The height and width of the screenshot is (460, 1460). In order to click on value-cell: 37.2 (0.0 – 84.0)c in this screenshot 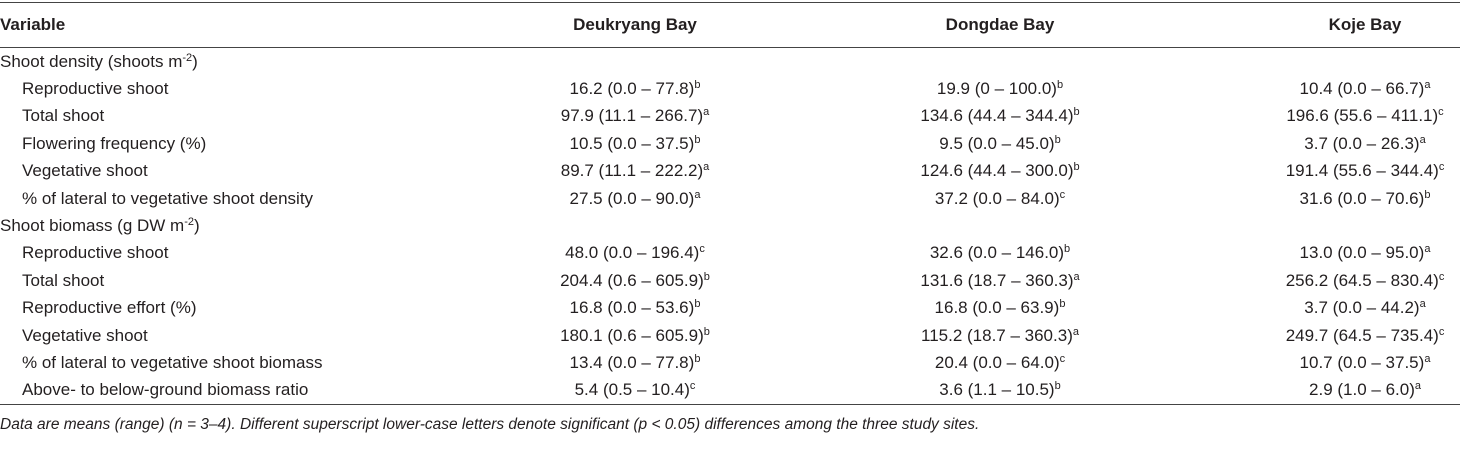, I will do `click(1000, 198)`.